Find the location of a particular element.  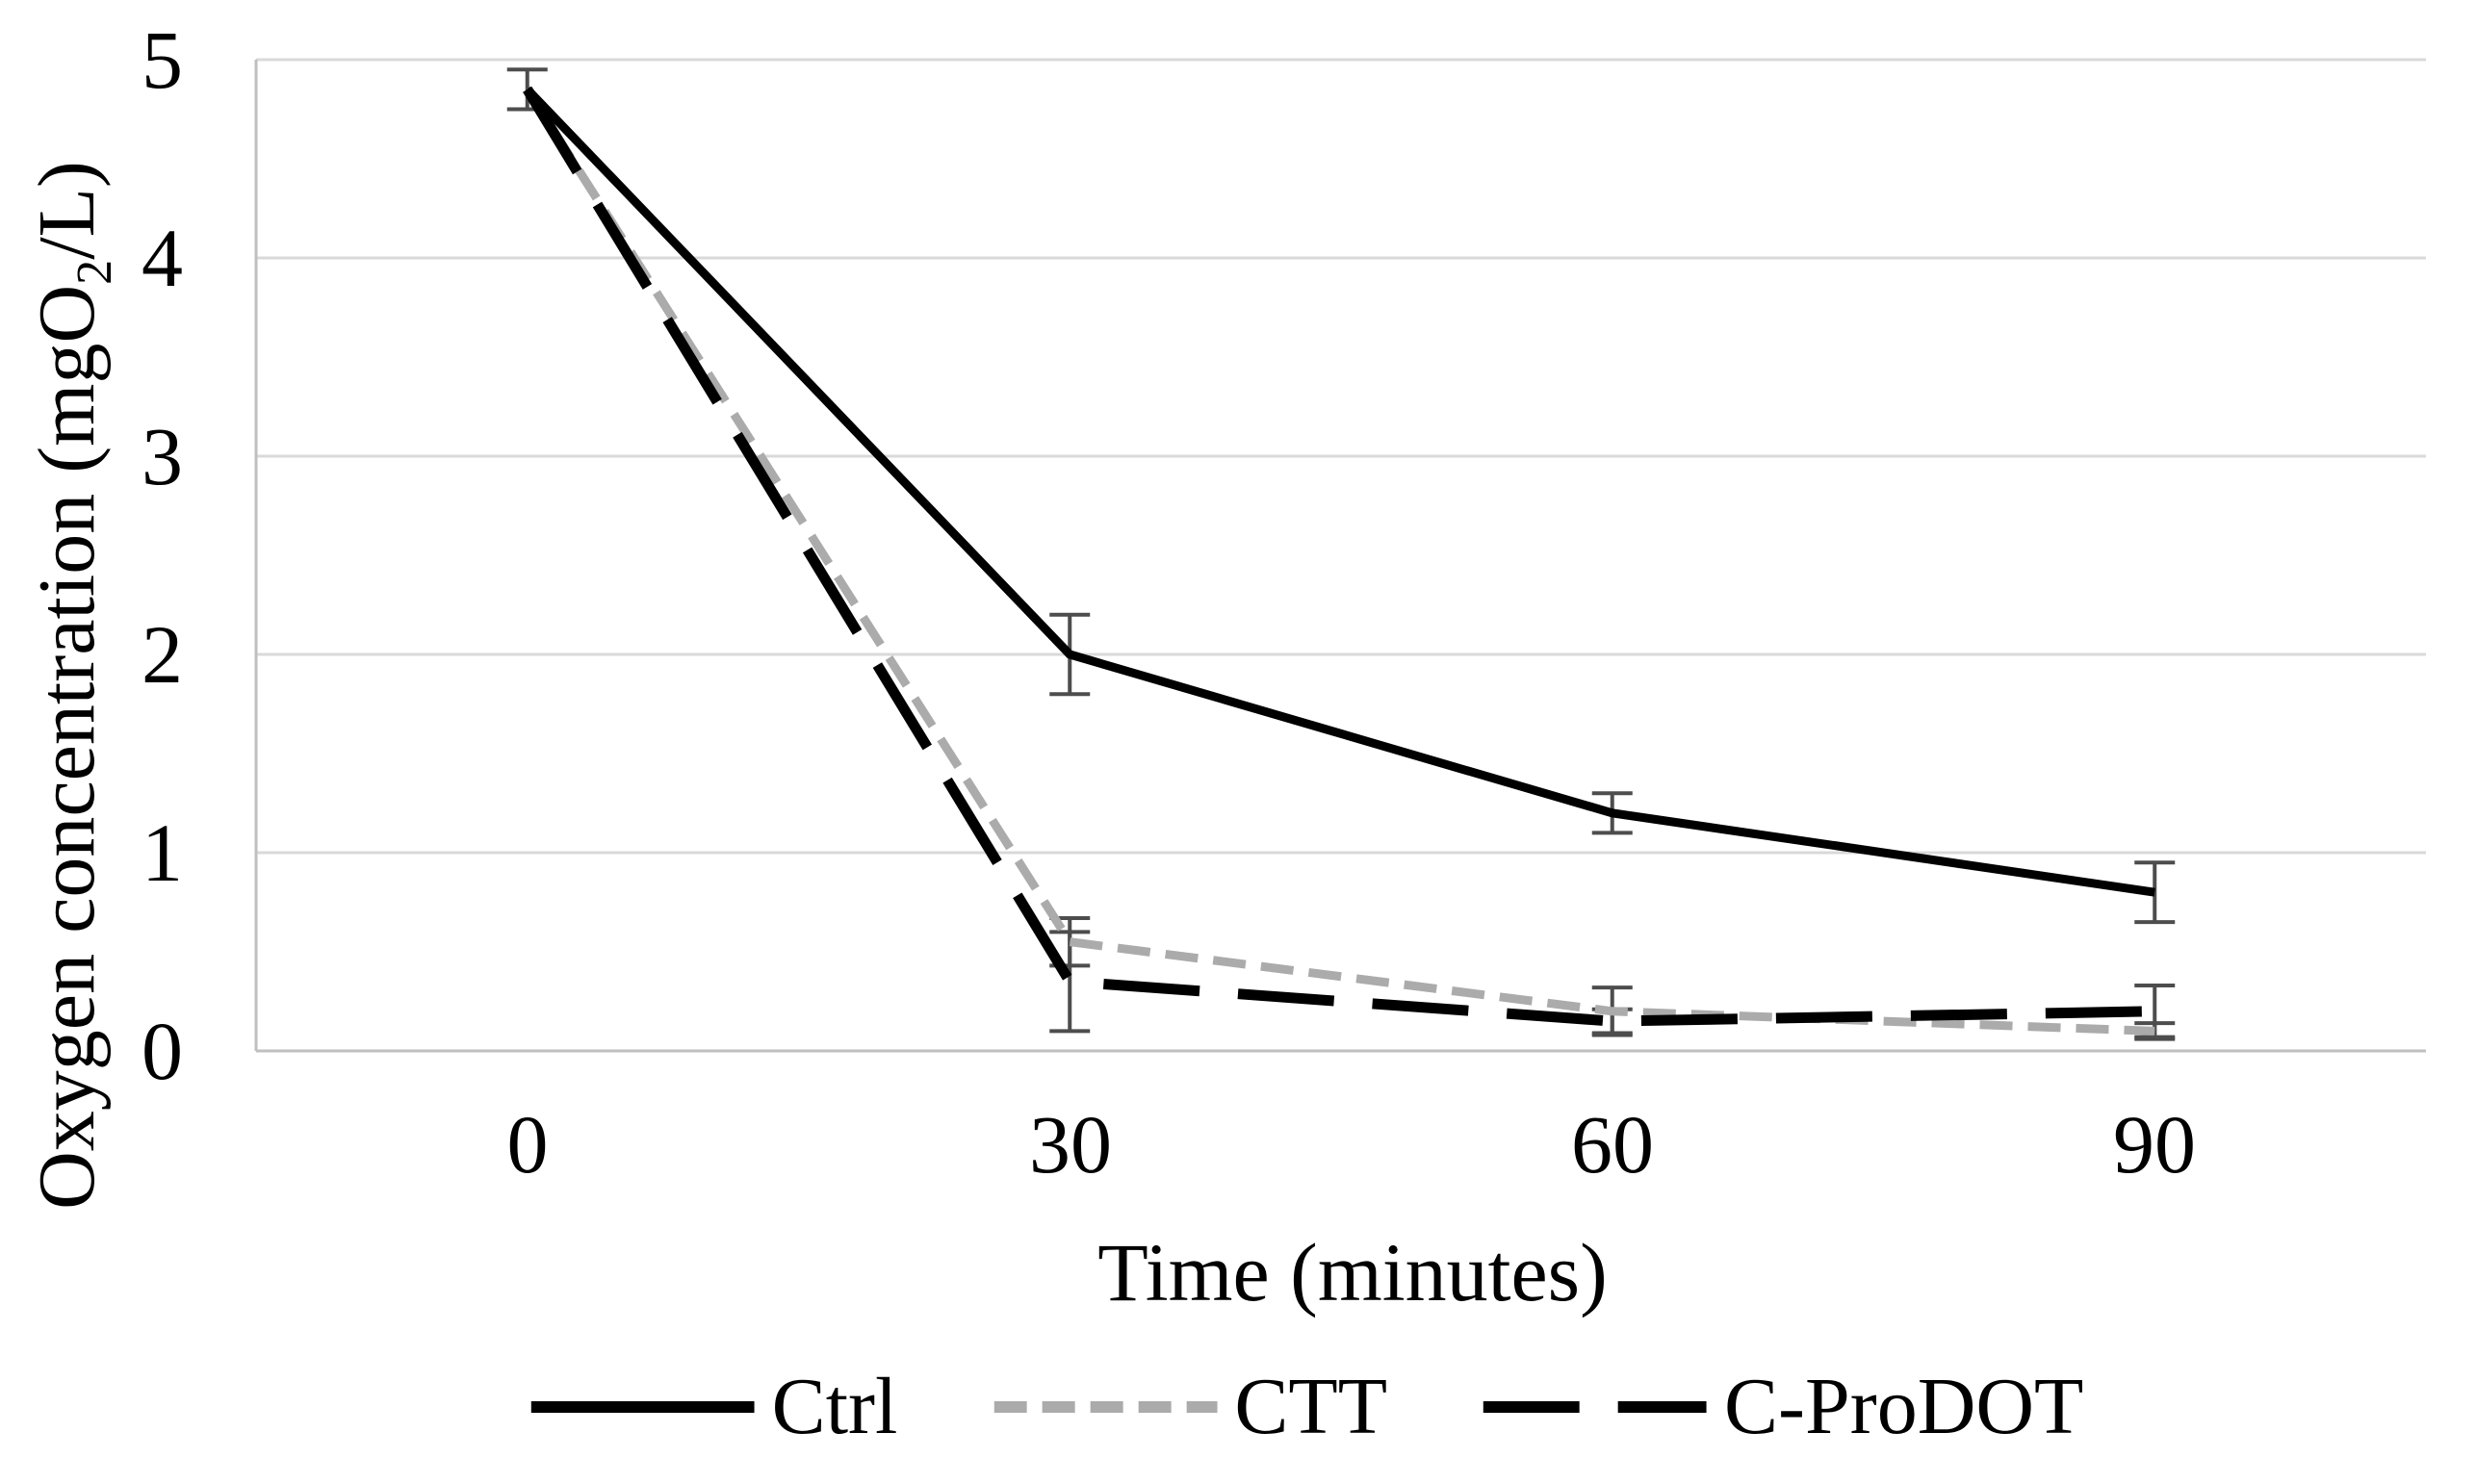

x-tick-label-60: 60 is located at coordinates (1612, 1144).